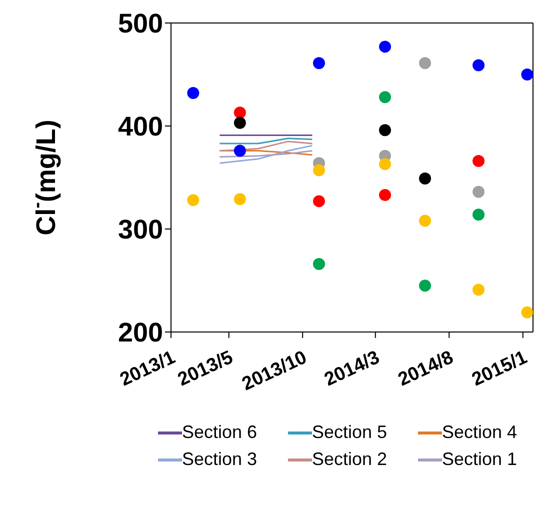 This screenshot has height=505, width=544. Describe the element at coordinates (140, 229) in the screenshot. I see `y-tick-label: 300` at that location.